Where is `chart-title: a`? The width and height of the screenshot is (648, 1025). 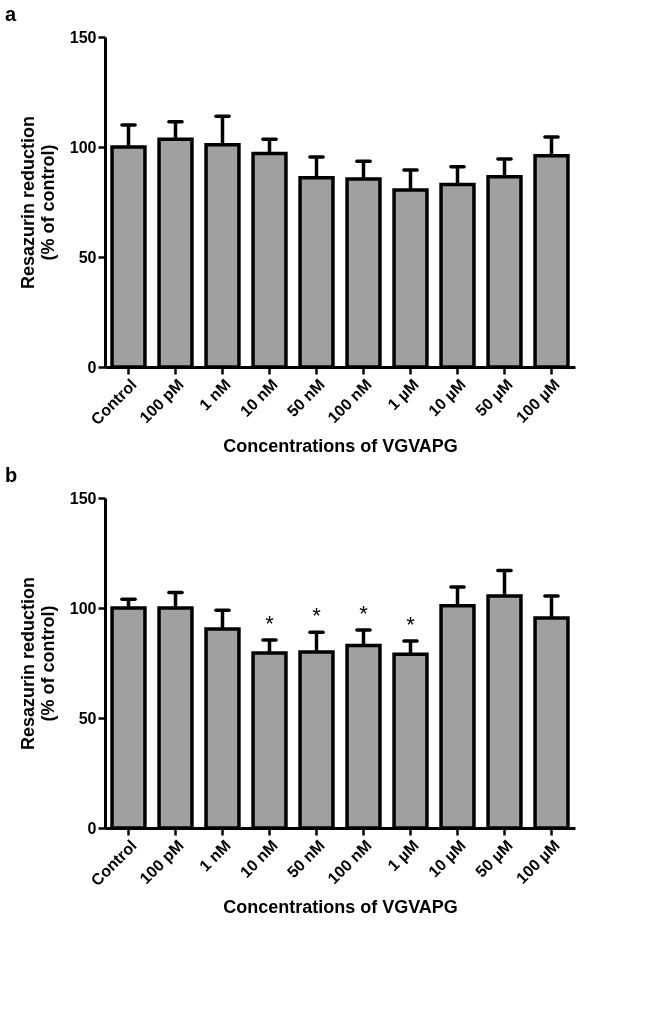 chart-title: a is located at coordinates (11, 14).